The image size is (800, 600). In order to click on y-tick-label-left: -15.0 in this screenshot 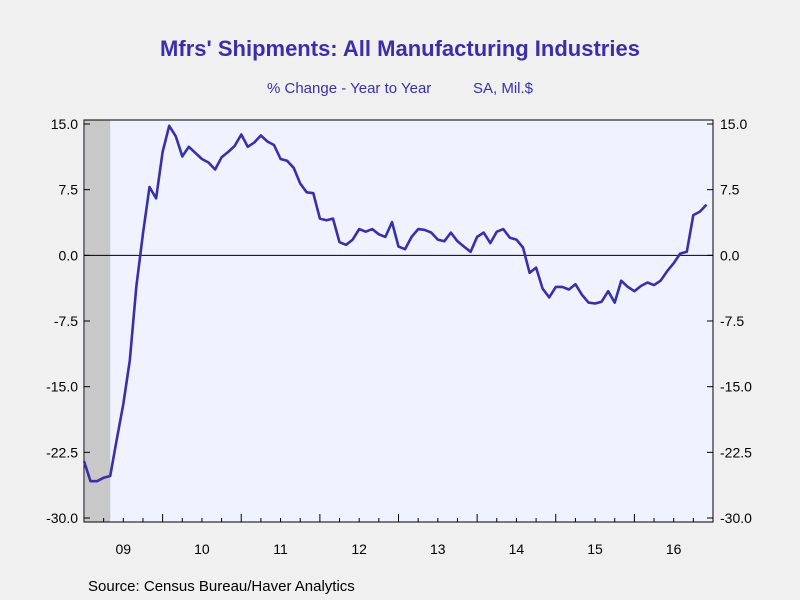, I will do `click(62, 387)`.